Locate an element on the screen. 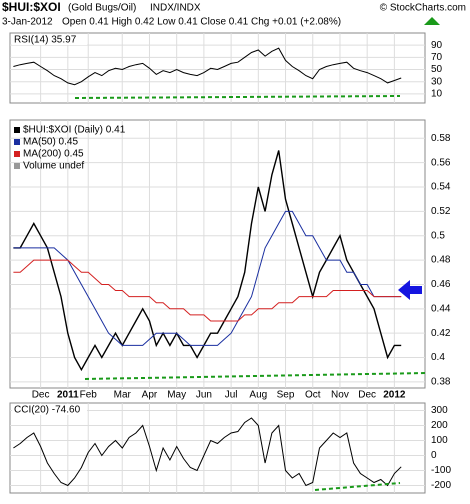 The height and width of the screenshot is (504, 470). blue-arrow is located at coordinates (410, 290).